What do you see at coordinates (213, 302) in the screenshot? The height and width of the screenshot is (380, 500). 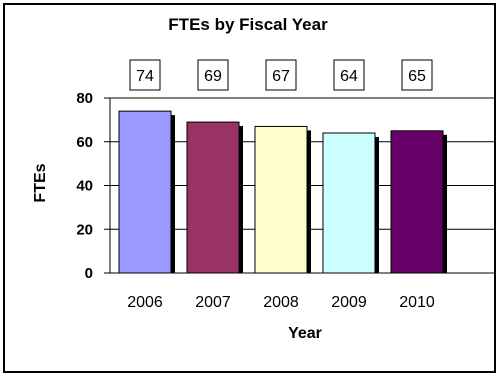 I see `x-tick-label-2007: 2007` at bounding box center [213, 302].